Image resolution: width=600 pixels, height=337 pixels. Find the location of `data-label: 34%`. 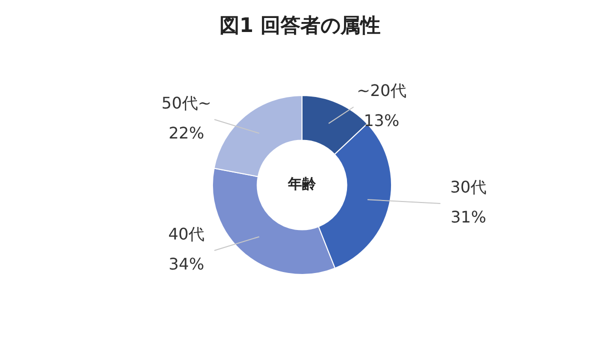

data-label: 34% is located at coordinates (186, 264).